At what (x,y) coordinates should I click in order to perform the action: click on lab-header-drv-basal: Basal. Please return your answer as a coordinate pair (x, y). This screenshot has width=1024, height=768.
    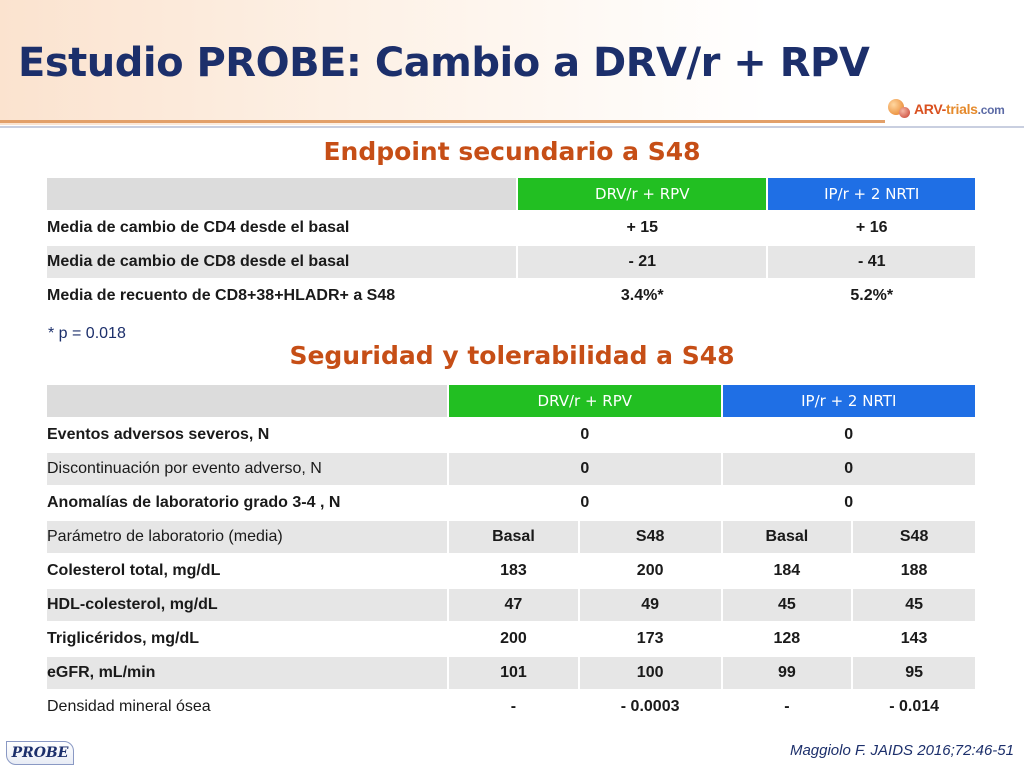
    Looking at the image, I should click on (513, 537).